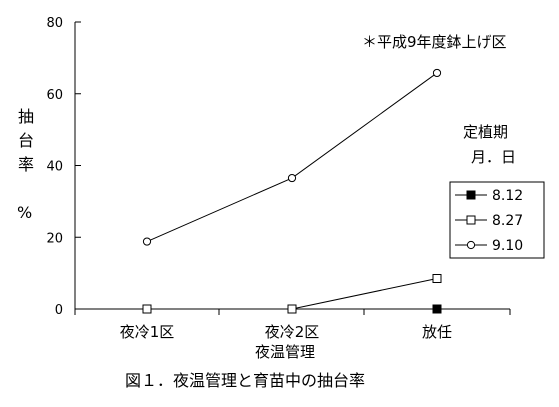 This screenshot has width=559, height=407. I want to click on legend-label: 8.27, so click(507, 221).